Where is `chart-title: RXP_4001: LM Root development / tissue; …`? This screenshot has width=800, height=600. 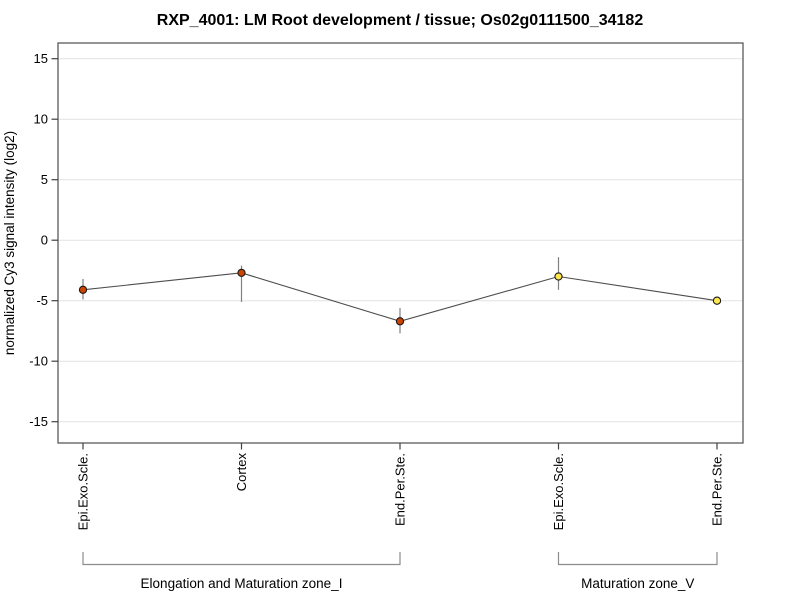 chart-title: RXP_4001: LM Root development / tissue; … is located at coordinates (400, 20).